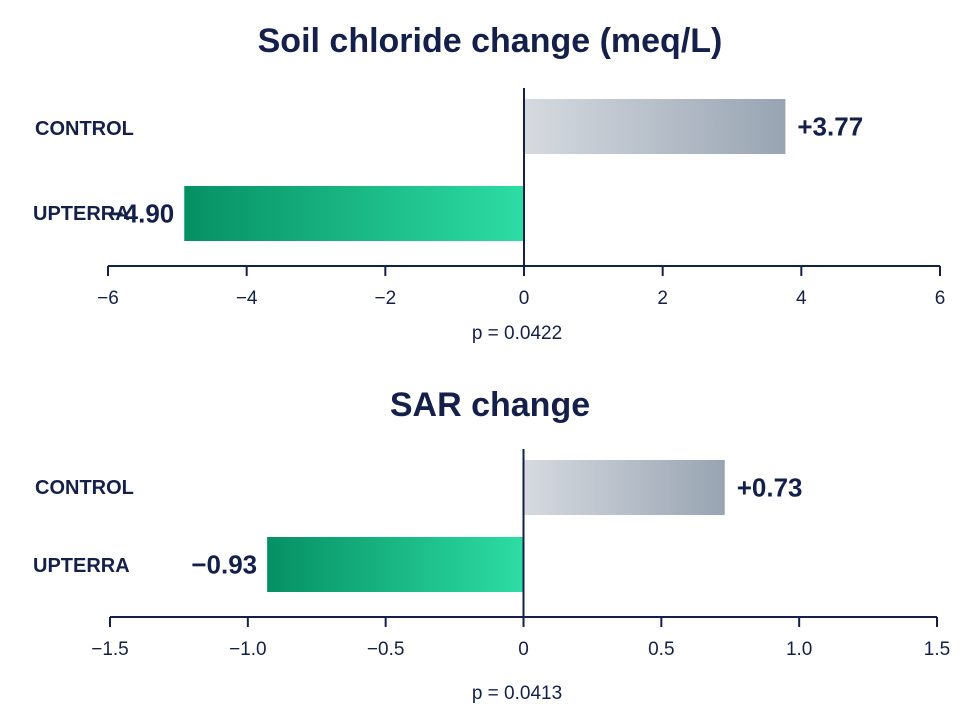 This screenshot has height=714, width=980. What do you see at coordinates (247, 298) in the screenshot?
I see `x-tick-label: −4` at bounding box center [247, 298].